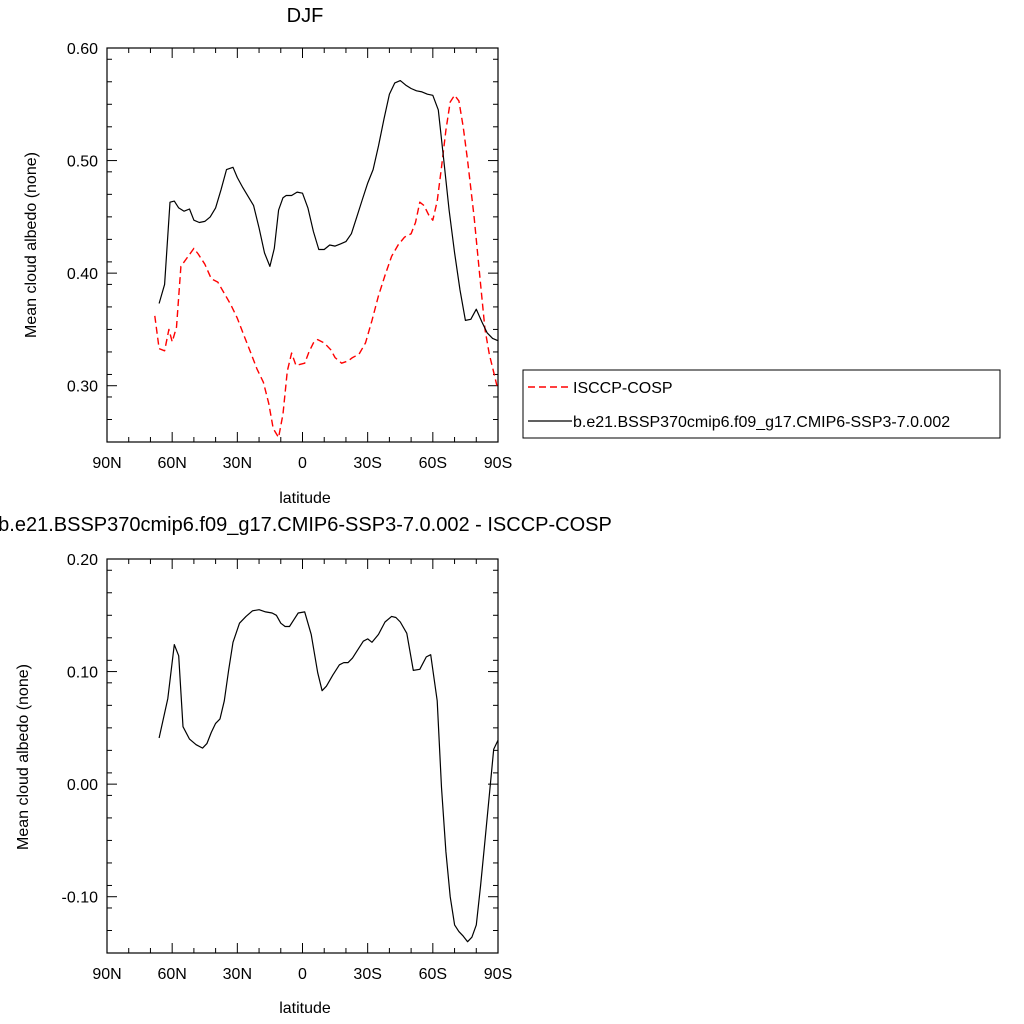 The height and width of the screenshot is (1024, 1024). What do you see at coordinates (623, 388) in the screenshot?
I see `legend-label-isccp: ISCCP-COSP` at bounding box center [623, 388].